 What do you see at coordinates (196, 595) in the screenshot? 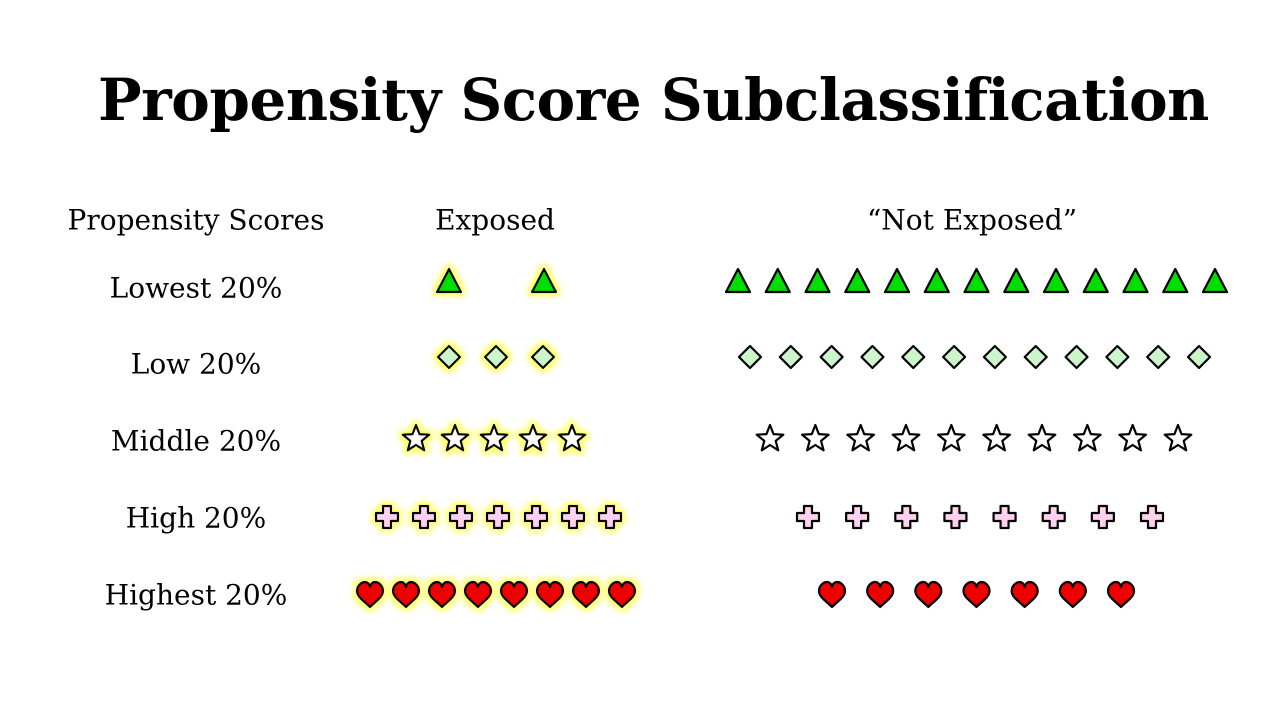
I see `row-label-highest: Highest 20%` at bounding box center [196, 595].